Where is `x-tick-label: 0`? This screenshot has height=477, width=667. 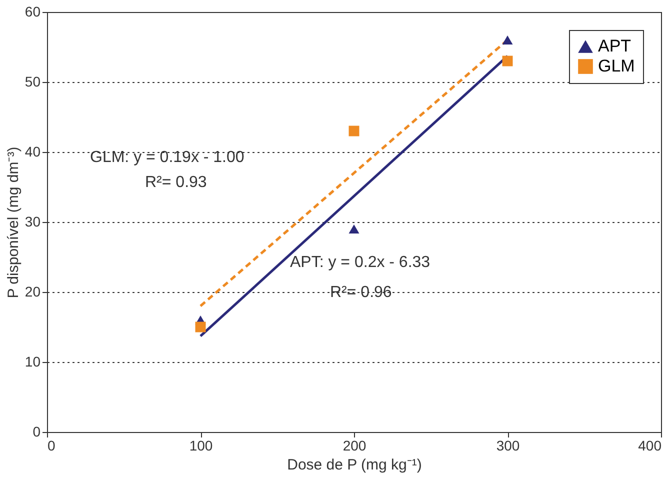
x-tick-label: 0 is located at coordinates (52, 446).